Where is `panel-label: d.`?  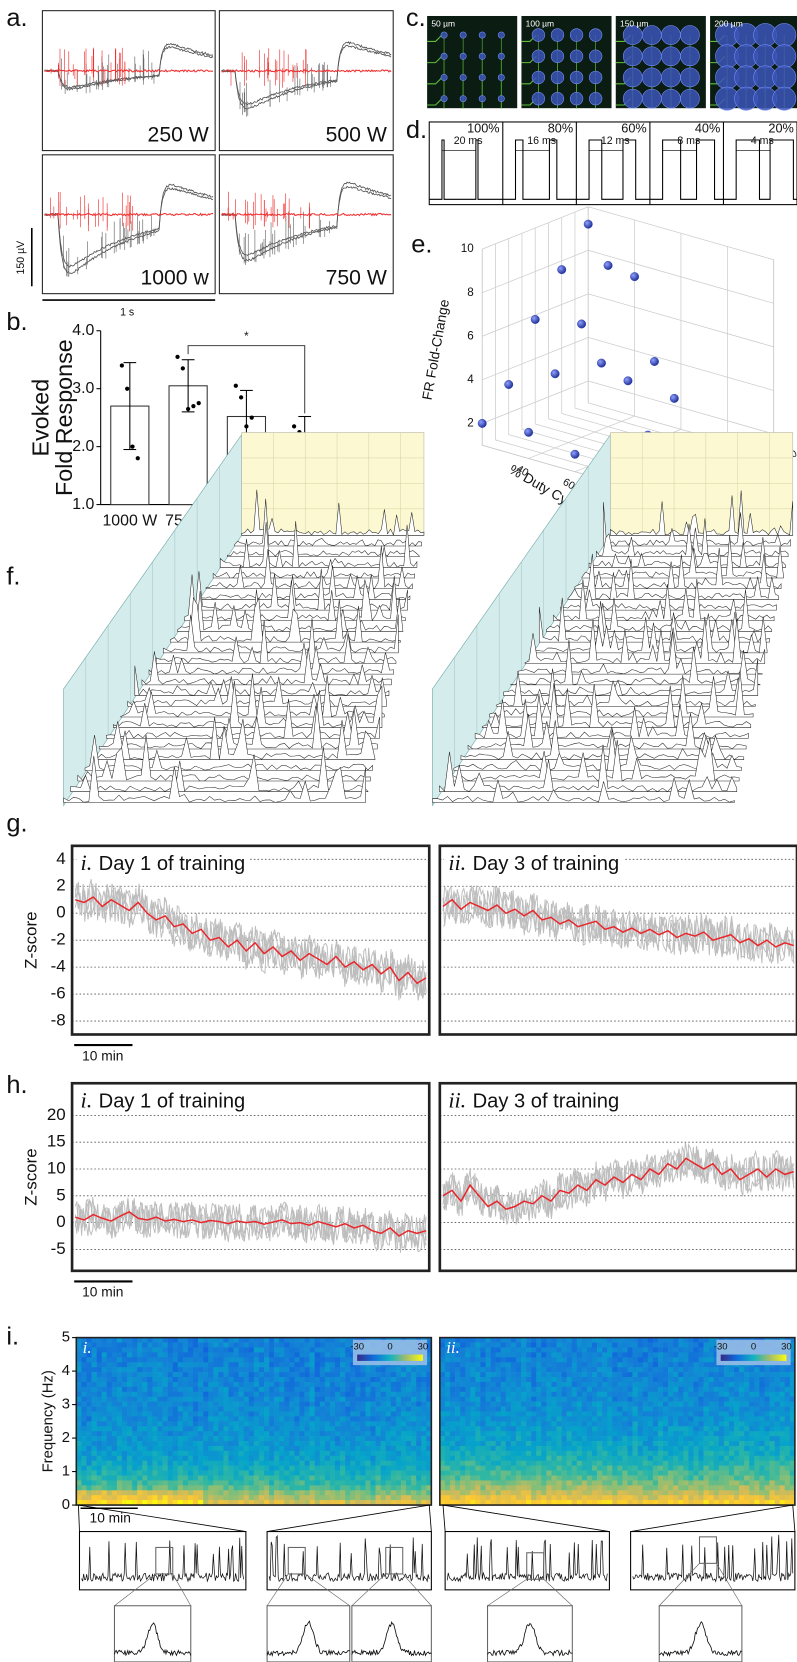
panel-label: d. is located at coordinates (416, 130).